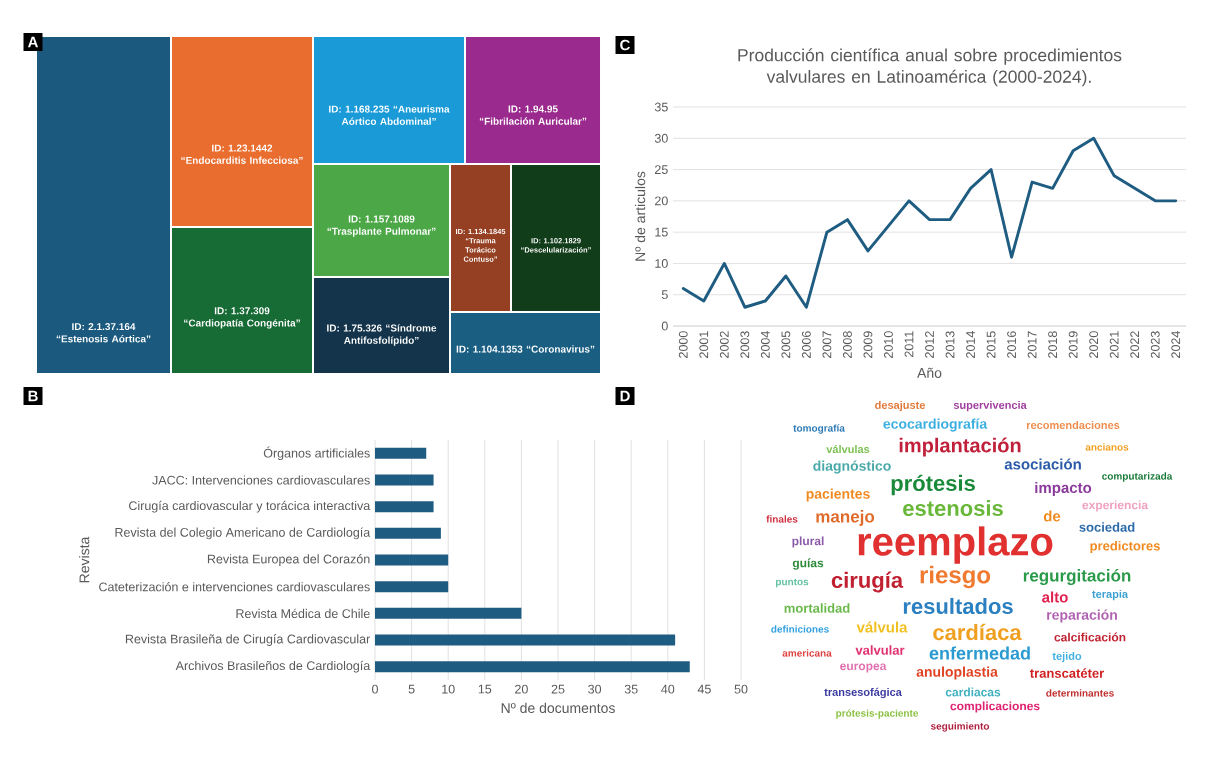 This screenshot has height=757, width=1209. I want to click on x-tick-label: 2017, so click(1032, 344).